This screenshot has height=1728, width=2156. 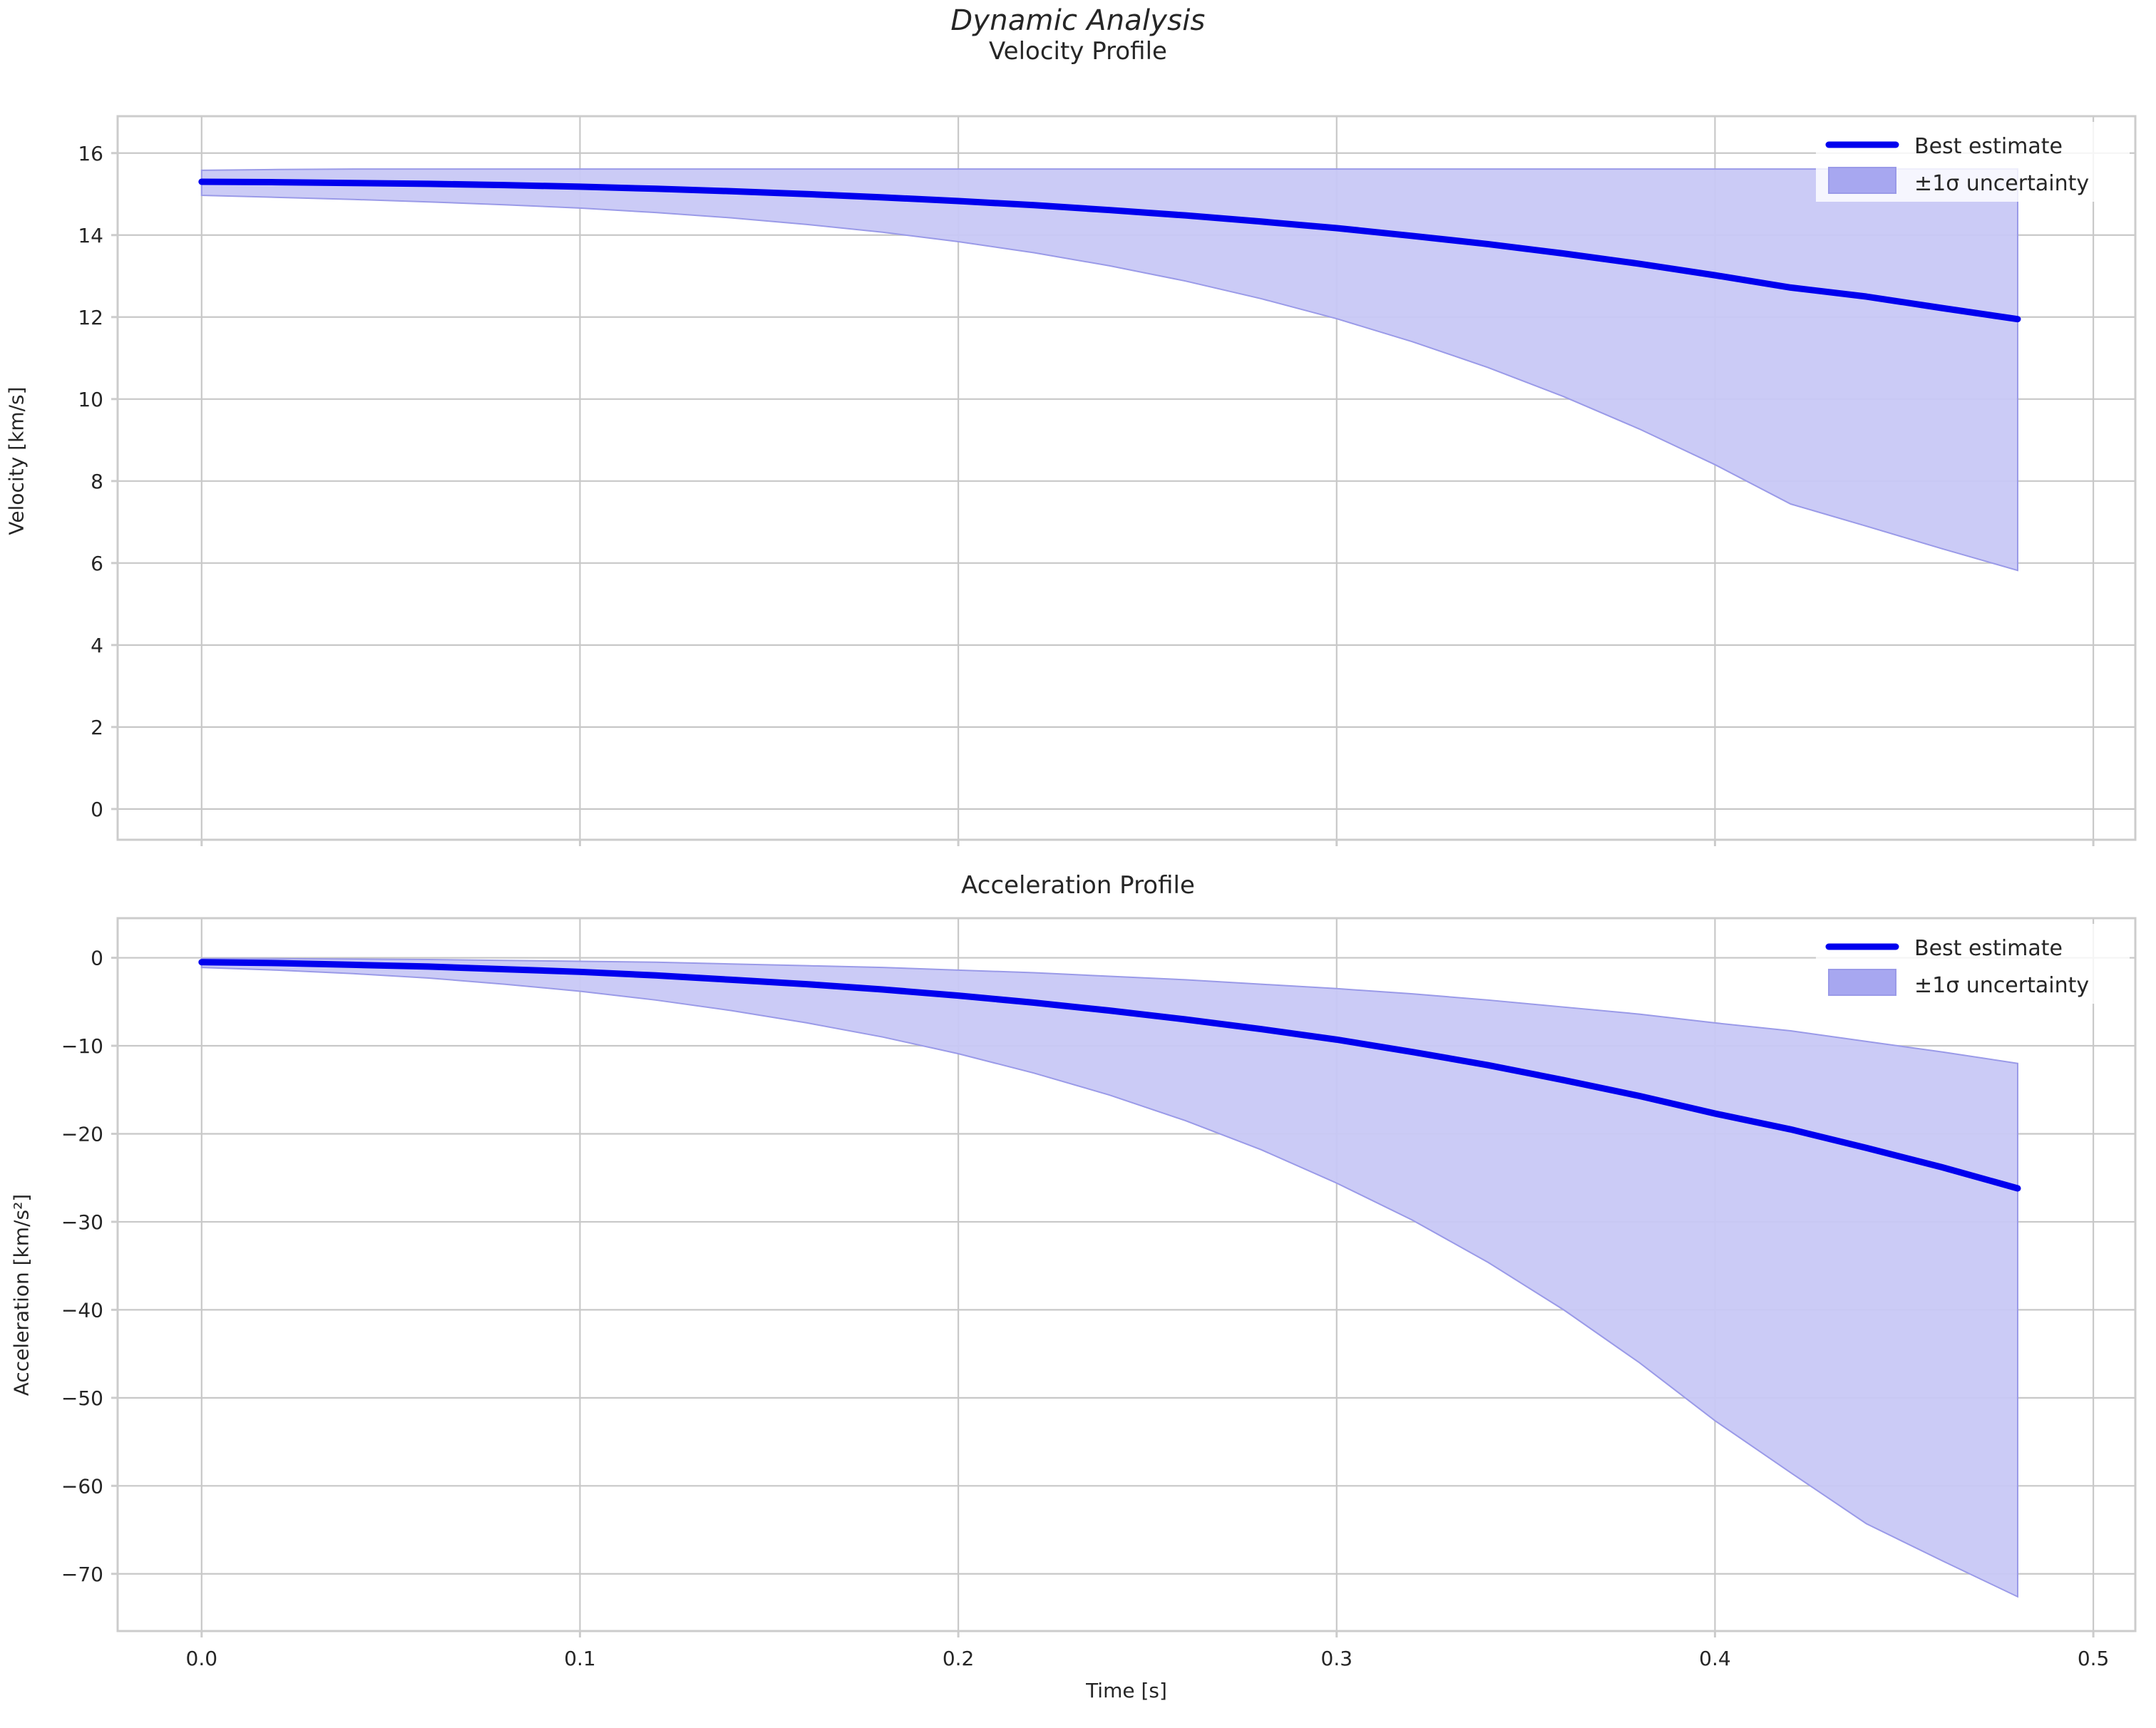 What do you see at coordinates (82, 1398) in the screenshot?
I see `y-tick-label: −50` at bounding box center [82, 1398].